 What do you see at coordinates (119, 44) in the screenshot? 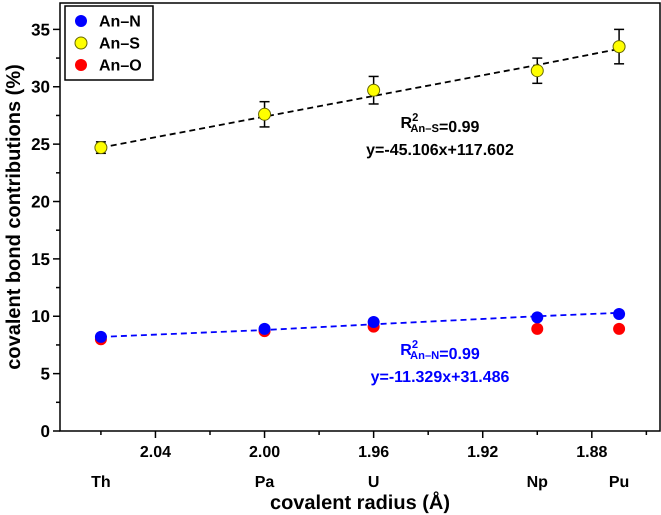
I see `legend-label: An–S` at bounding box center [119, 44].